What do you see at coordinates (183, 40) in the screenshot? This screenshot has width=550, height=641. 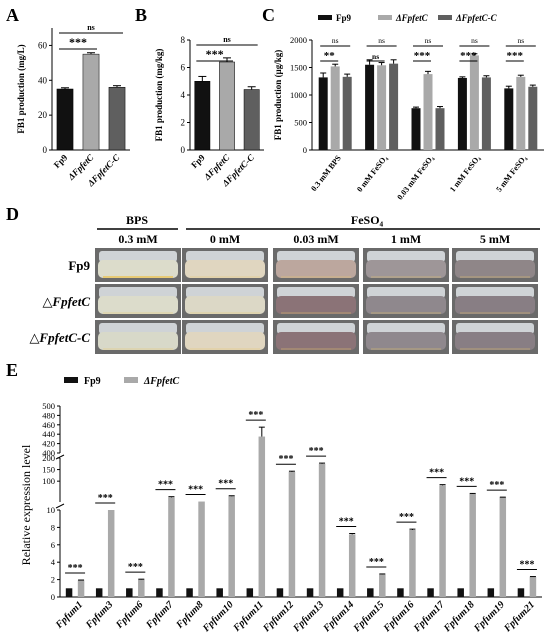 I see `y-tick-label: 8` at bounding box center [183, 40].